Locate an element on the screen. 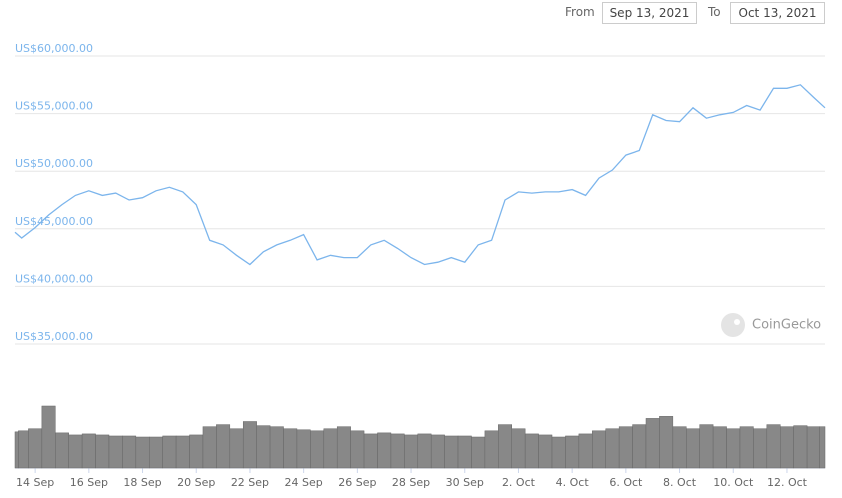 This screenshot has width=842, height=498. x-tick-label: 4. Oct is located at coordinates (573, 482).